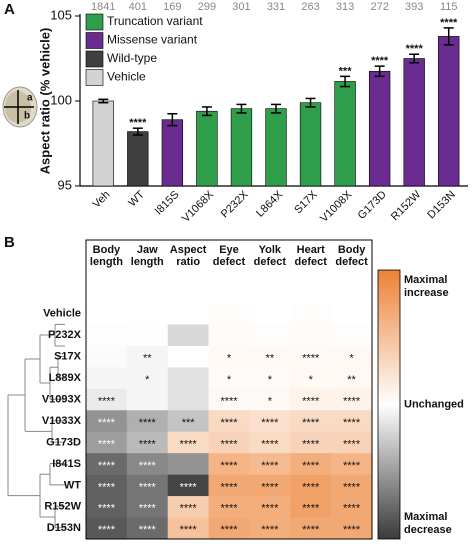 Image resolution: width=474 pixels, height=550 pixels. Describe the element at coordinates (62, 421) in the screenshot. I see `row-label: V1033X` at that location.